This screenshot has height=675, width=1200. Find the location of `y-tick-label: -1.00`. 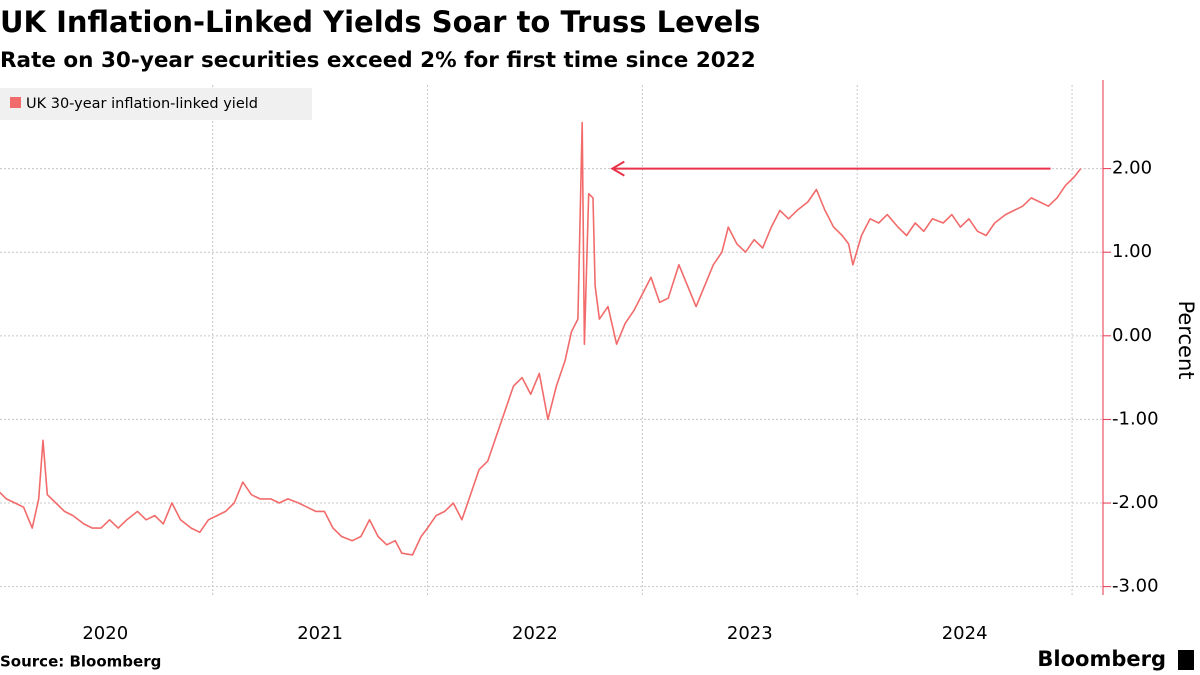

y-tick-label: -1.00 is located at coordinates (1135, 418).